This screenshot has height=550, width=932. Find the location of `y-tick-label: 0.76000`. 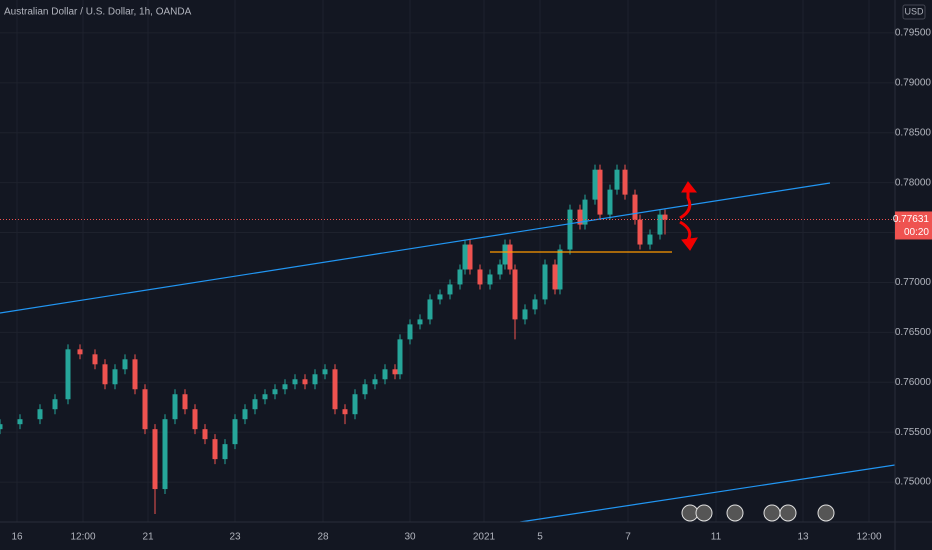

y-tick-label: 0.76000 is located at coordinates (913, 382).